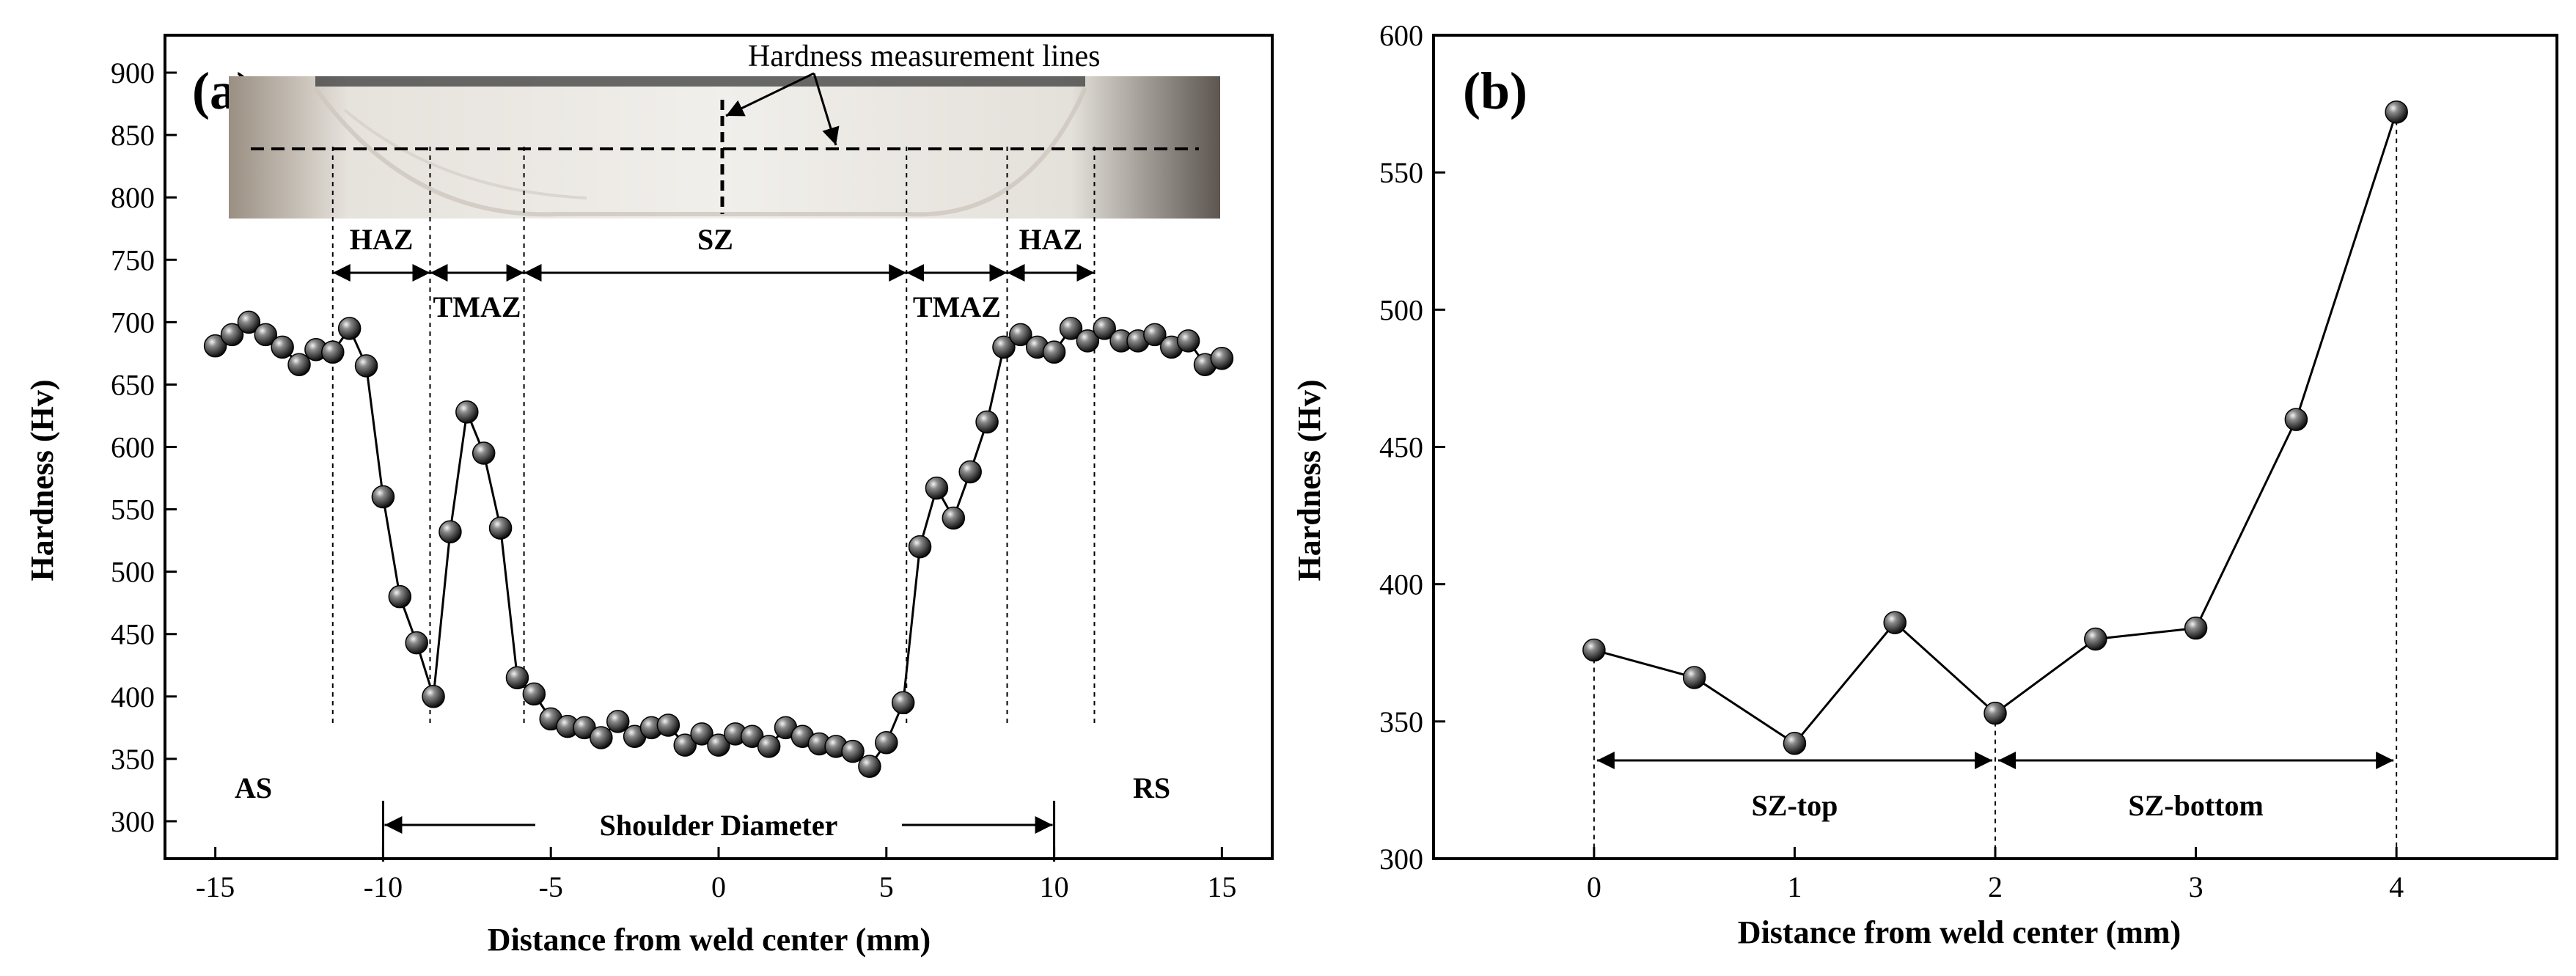 The image size is (2576, 976). Describe the element at coordinates (216, 886) in the screenshot. I see `chart-0-x-tick-label: -15` at that location.